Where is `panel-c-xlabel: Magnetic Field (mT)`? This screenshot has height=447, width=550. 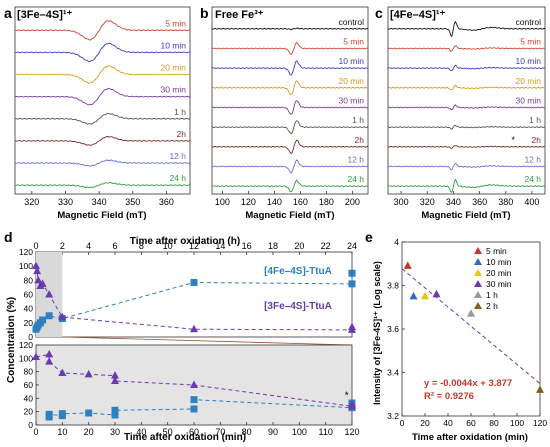 panel-c-xlabel: Magnetic Field (mT) is located at coordinates (465, 215).